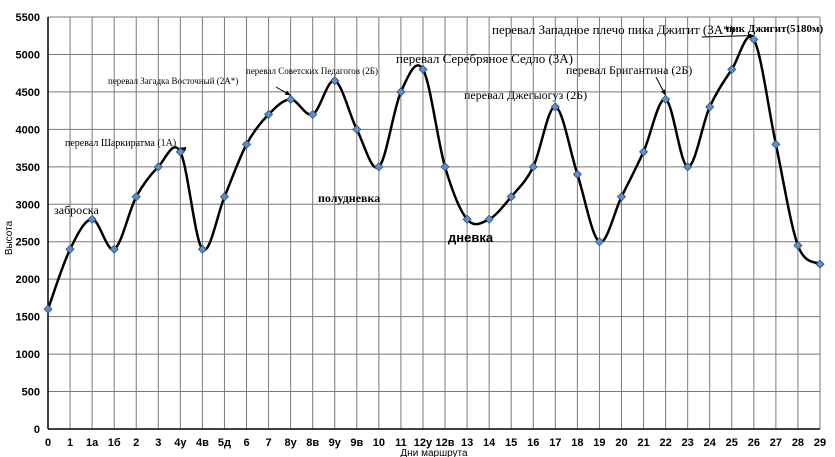  I want to click on x-tick-label: 13, so click(467, 443).